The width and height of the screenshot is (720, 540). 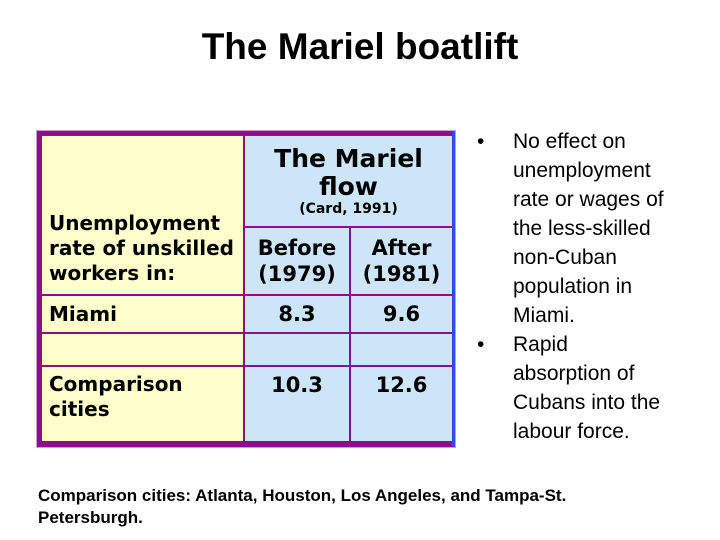 I want to click on table-cell-empty-before, so click(x=297, y=349).